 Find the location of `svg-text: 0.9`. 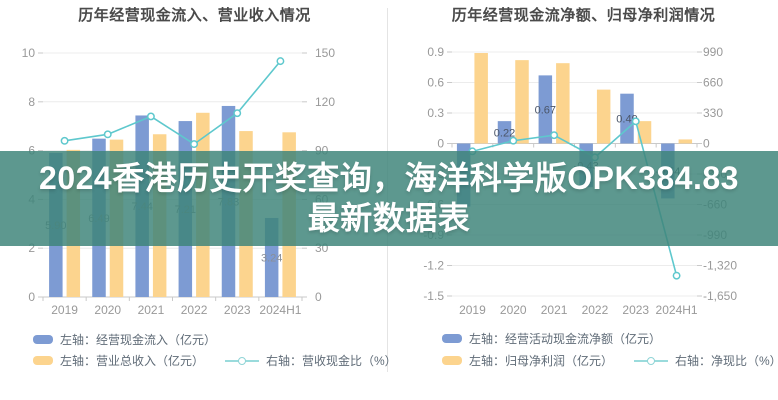

svg-text: 0.9 is located at coordinates (435, 52).